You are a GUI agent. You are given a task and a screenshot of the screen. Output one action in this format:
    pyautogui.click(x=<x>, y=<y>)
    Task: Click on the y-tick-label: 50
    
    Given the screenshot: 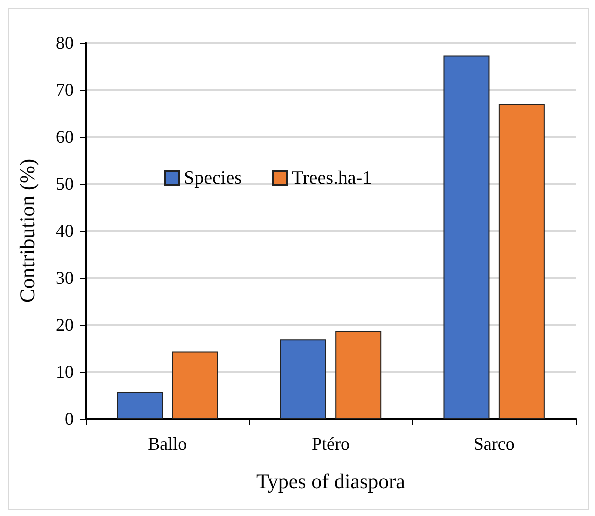 What is the action you would take?
    pyautogui.click(x=65, y=184)
    